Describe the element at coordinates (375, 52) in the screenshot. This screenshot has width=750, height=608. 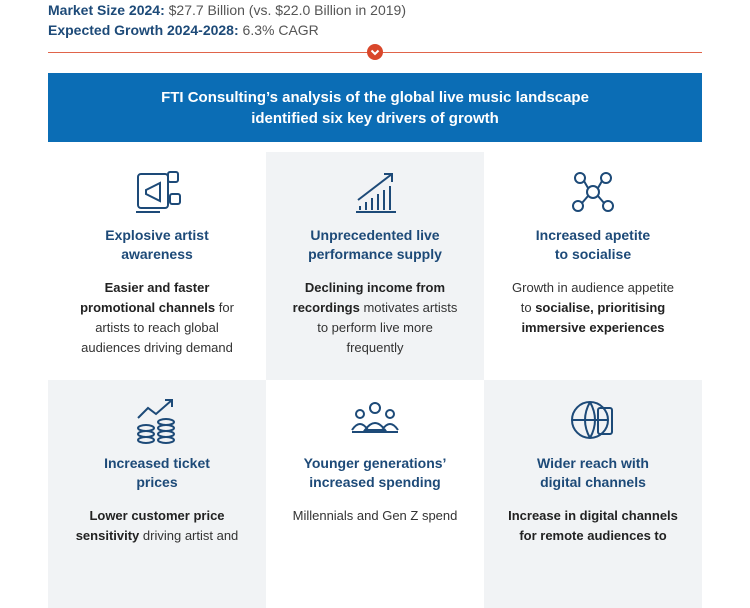
I see `chevron-icon` at that location.